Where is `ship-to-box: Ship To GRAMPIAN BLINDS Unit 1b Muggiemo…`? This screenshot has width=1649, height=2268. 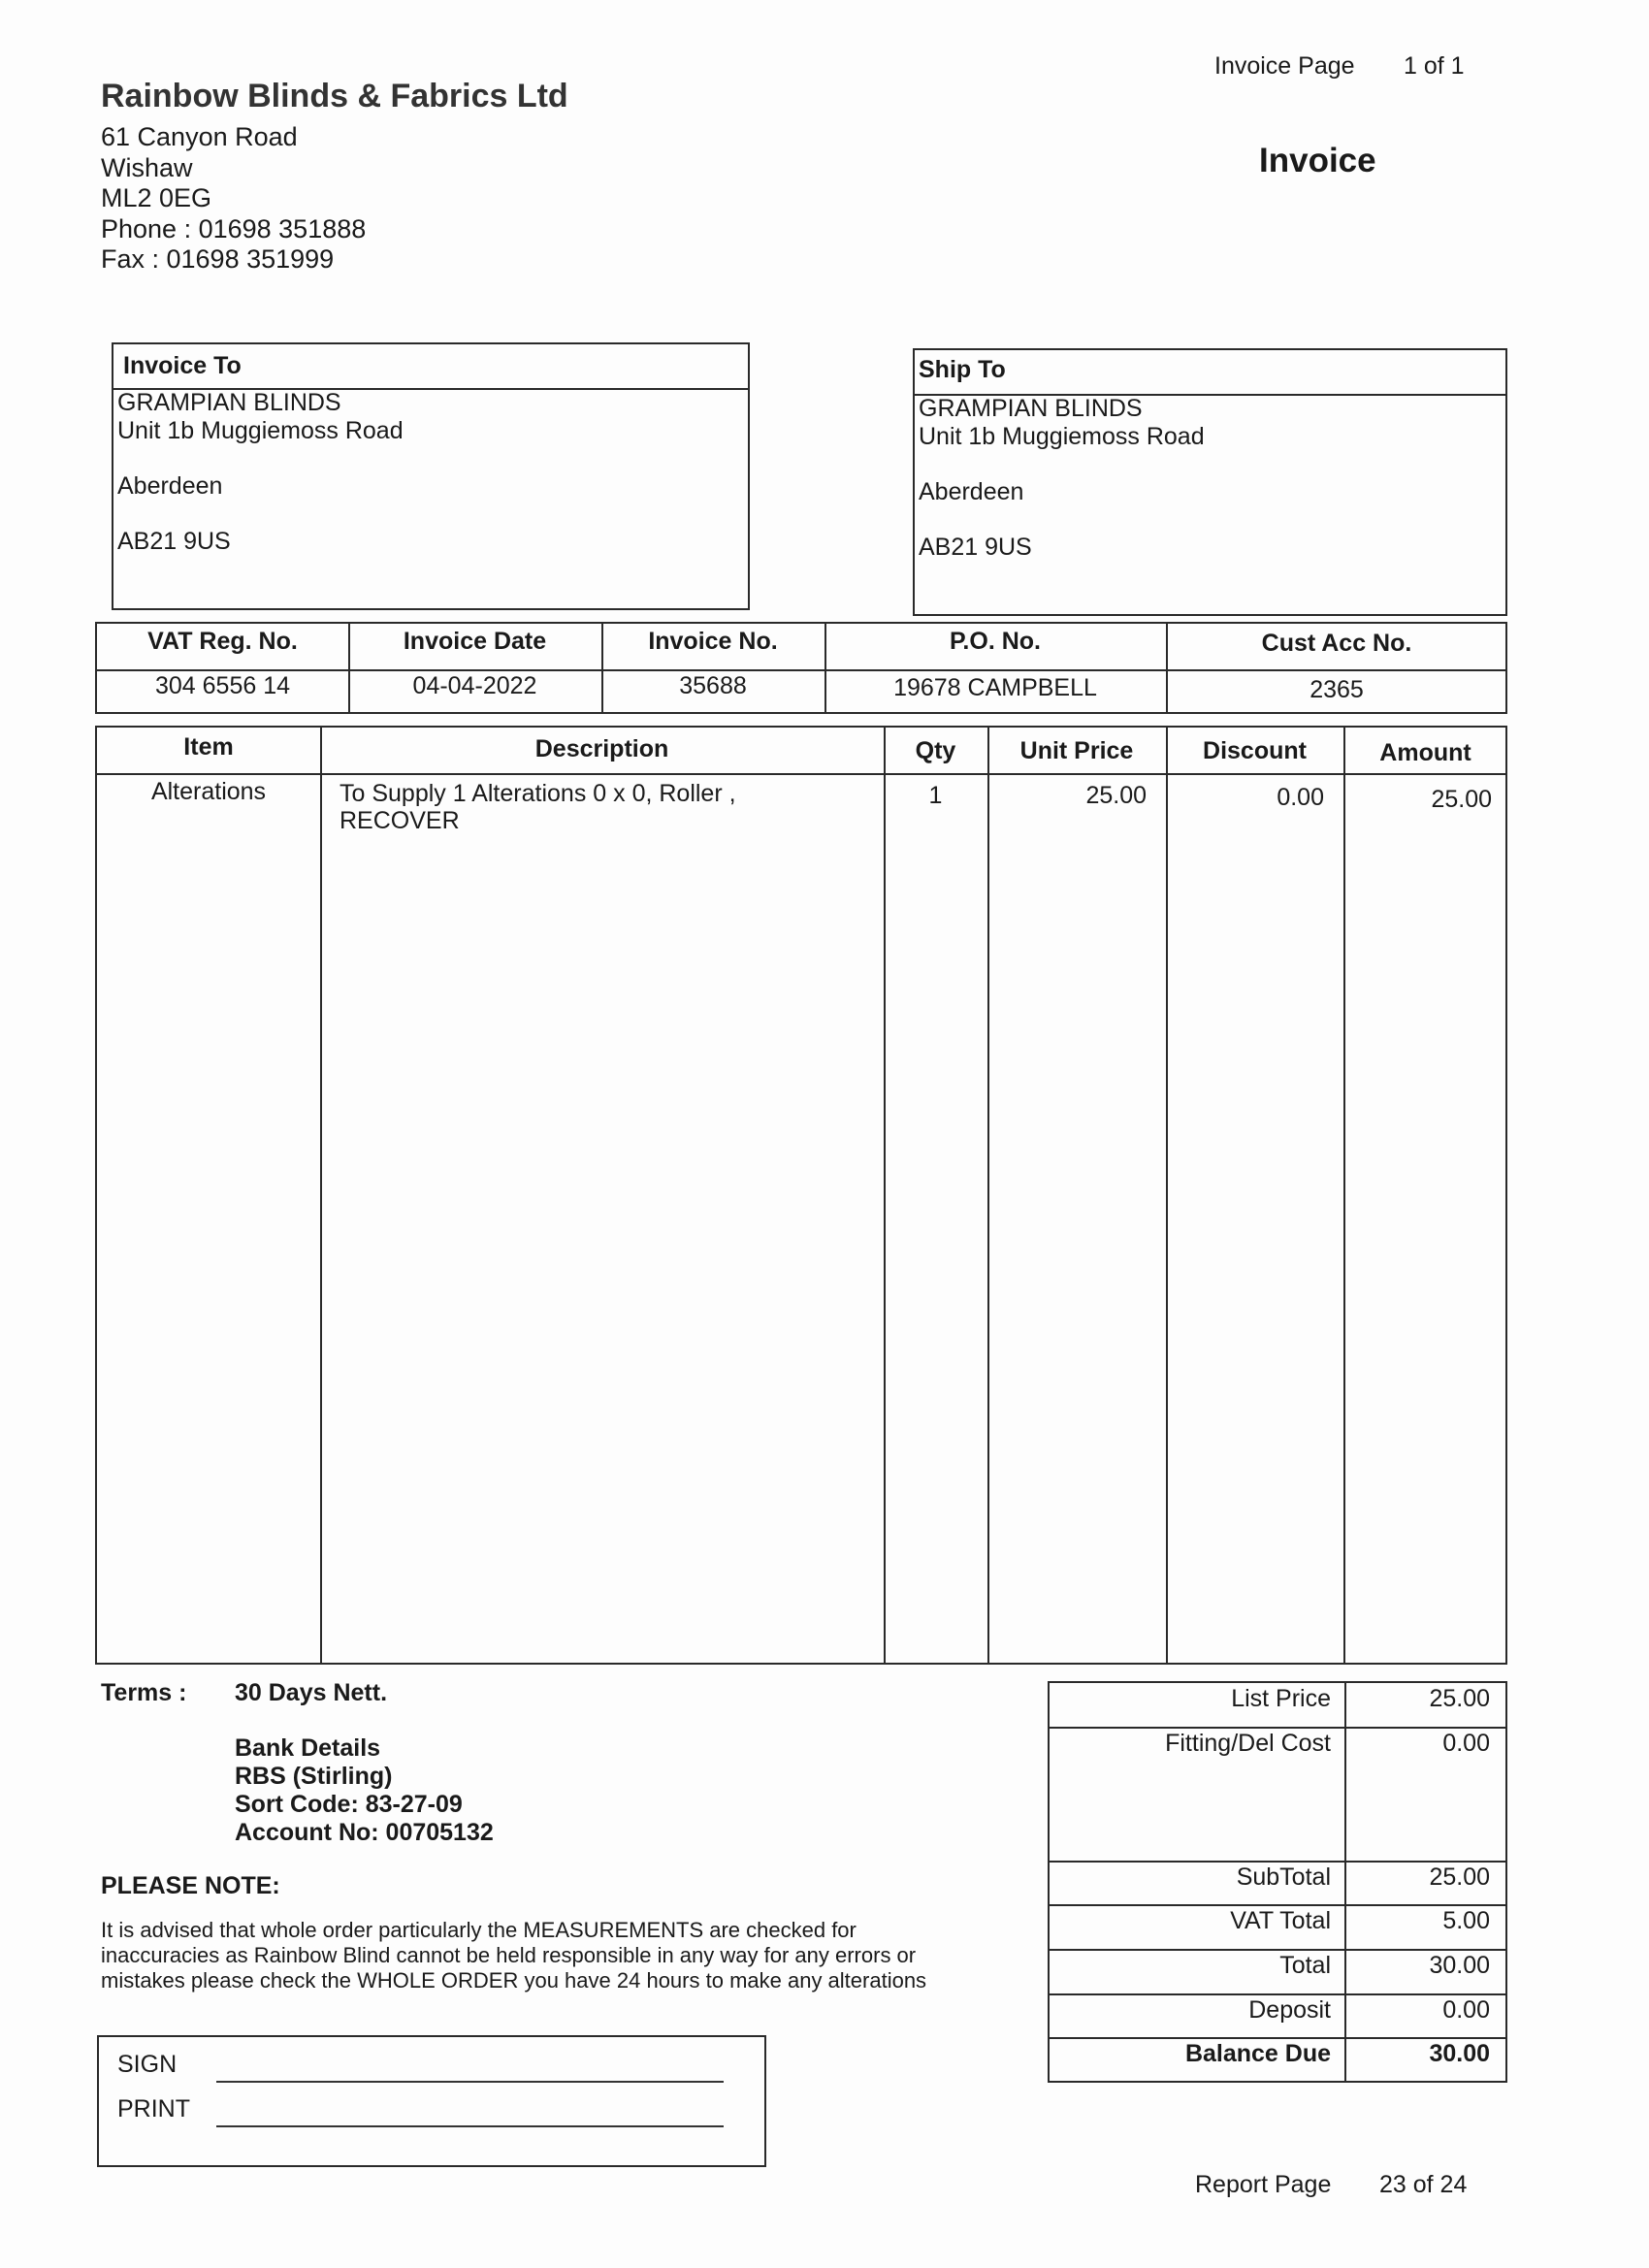 ship-to-box: Ship To GRAMPIAN BLINDS Unit 1b Muggiemo… is located at coordinates (1210, 482).